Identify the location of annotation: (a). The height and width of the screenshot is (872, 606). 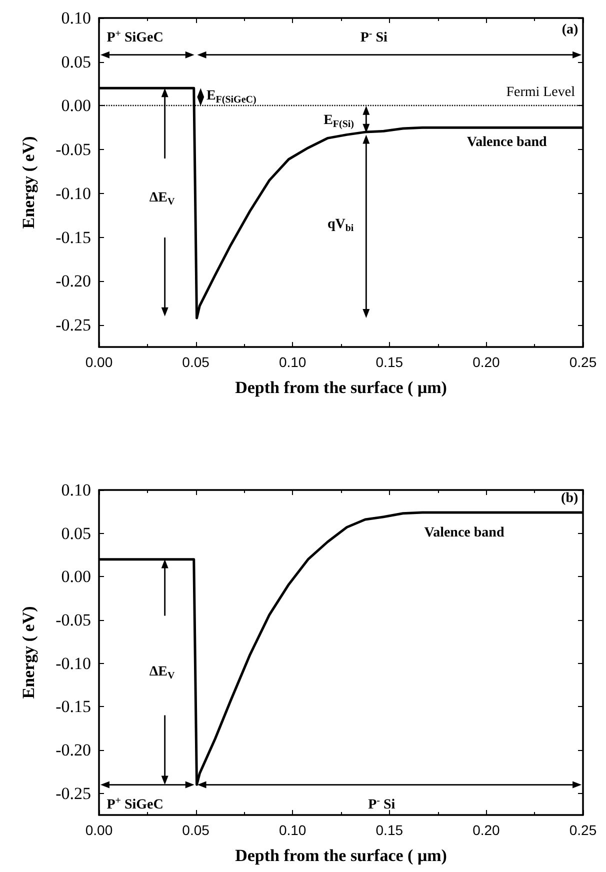
(570, 30).